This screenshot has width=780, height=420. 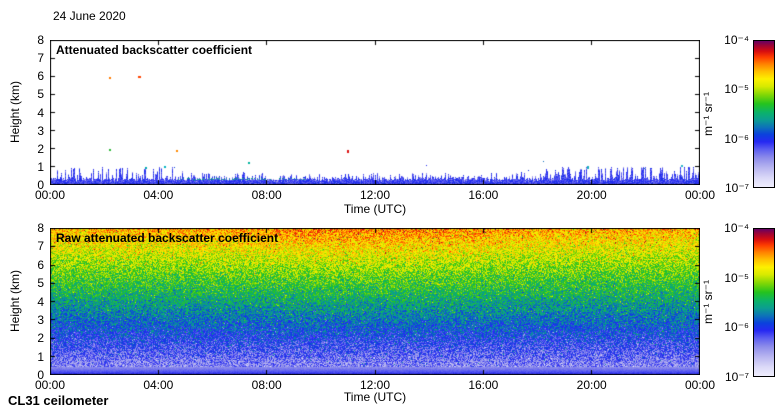 I want to click on attenuated-panel-title: Attenuated backscatter coefficient, so click(x=154, y=50).